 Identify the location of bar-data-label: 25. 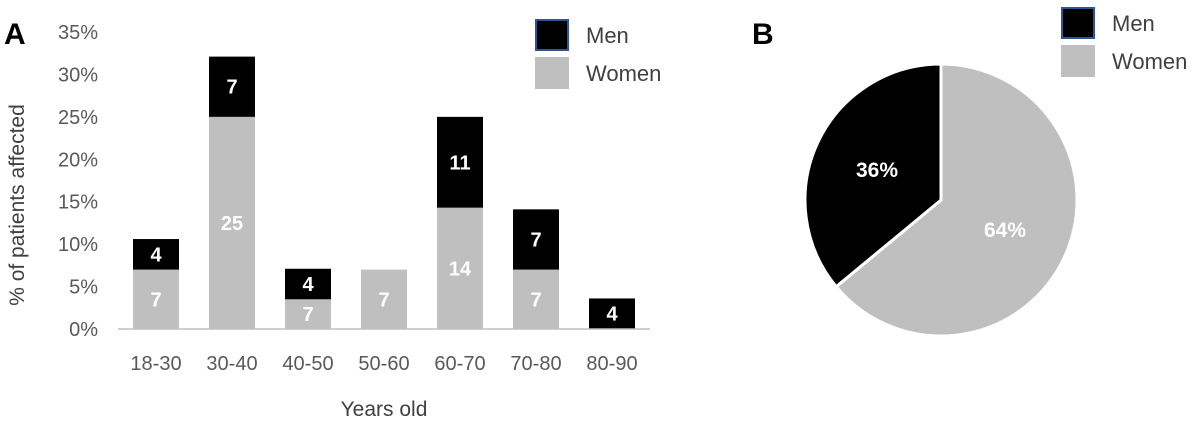
(232, 224).